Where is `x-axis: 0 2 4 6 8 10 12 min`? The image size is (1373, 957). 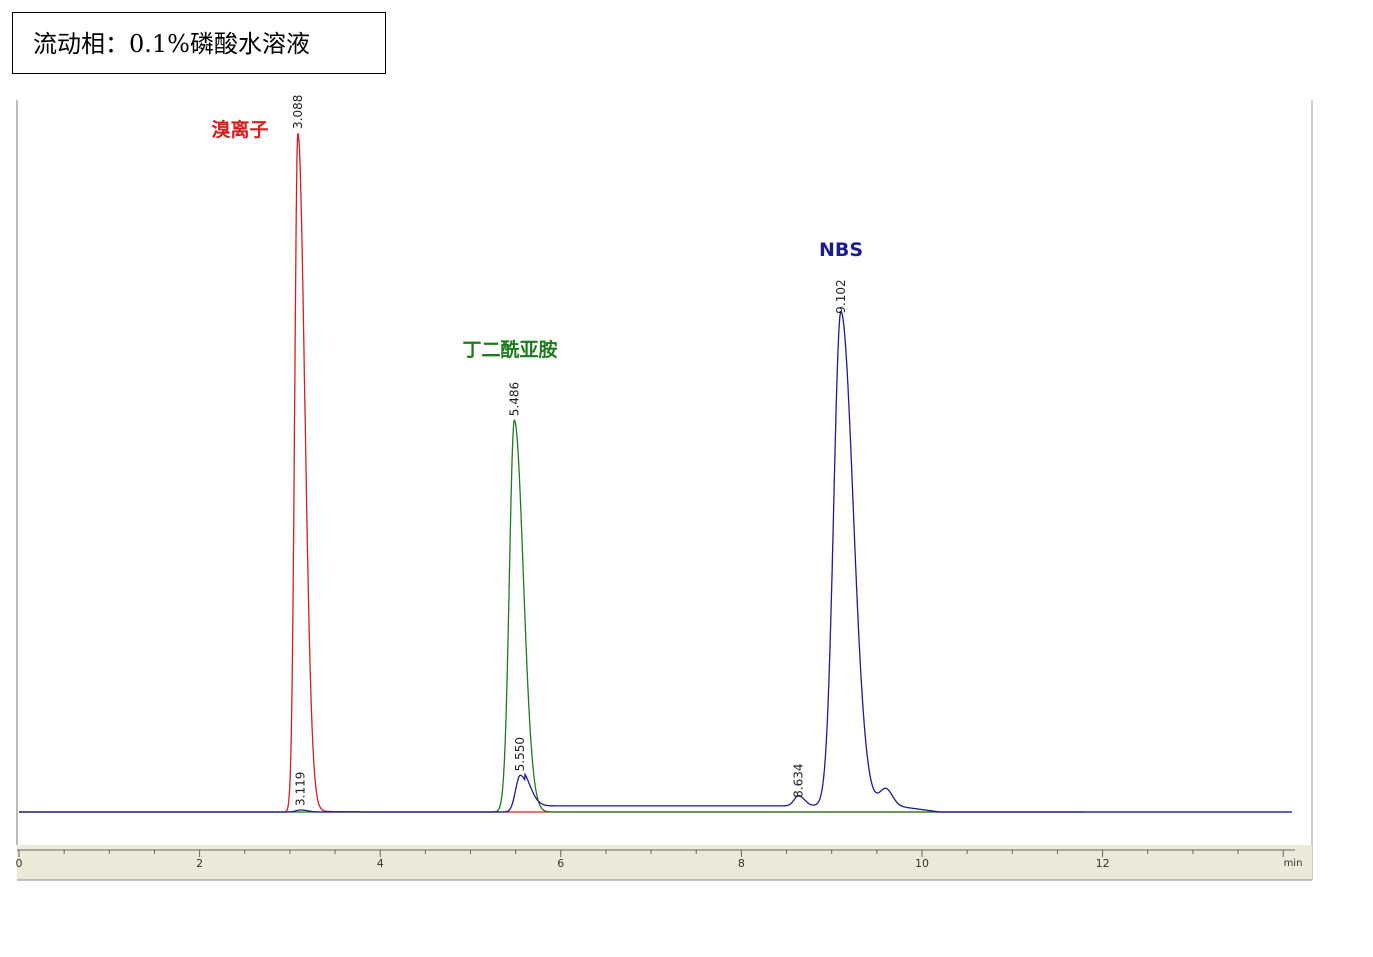
x-axis: 0 2 4 6 8 10 12 min is located at coordinates (659, 859).